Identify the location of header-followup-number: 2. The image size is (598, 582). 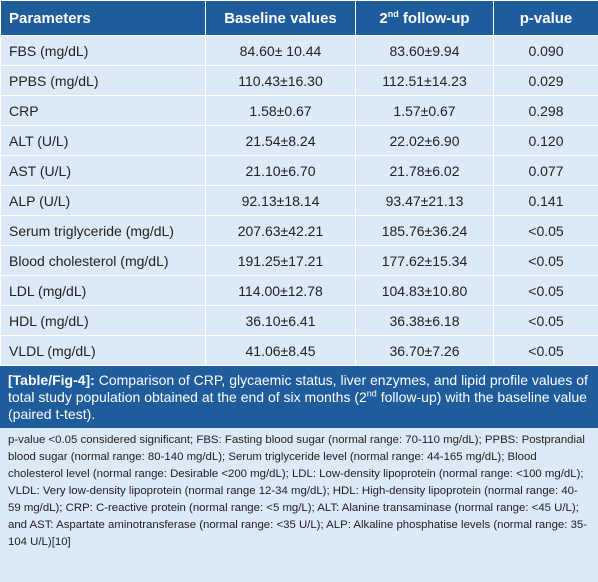
(383, 18).